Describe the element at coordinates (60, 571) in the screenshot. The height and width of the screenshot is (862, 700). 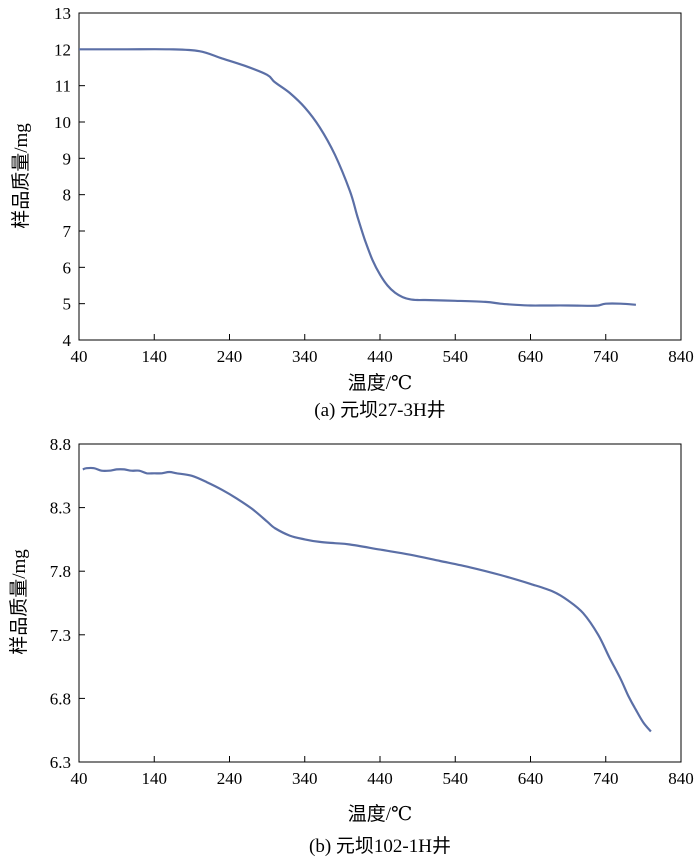
I see `y-tick-label: 7.8` at that location.